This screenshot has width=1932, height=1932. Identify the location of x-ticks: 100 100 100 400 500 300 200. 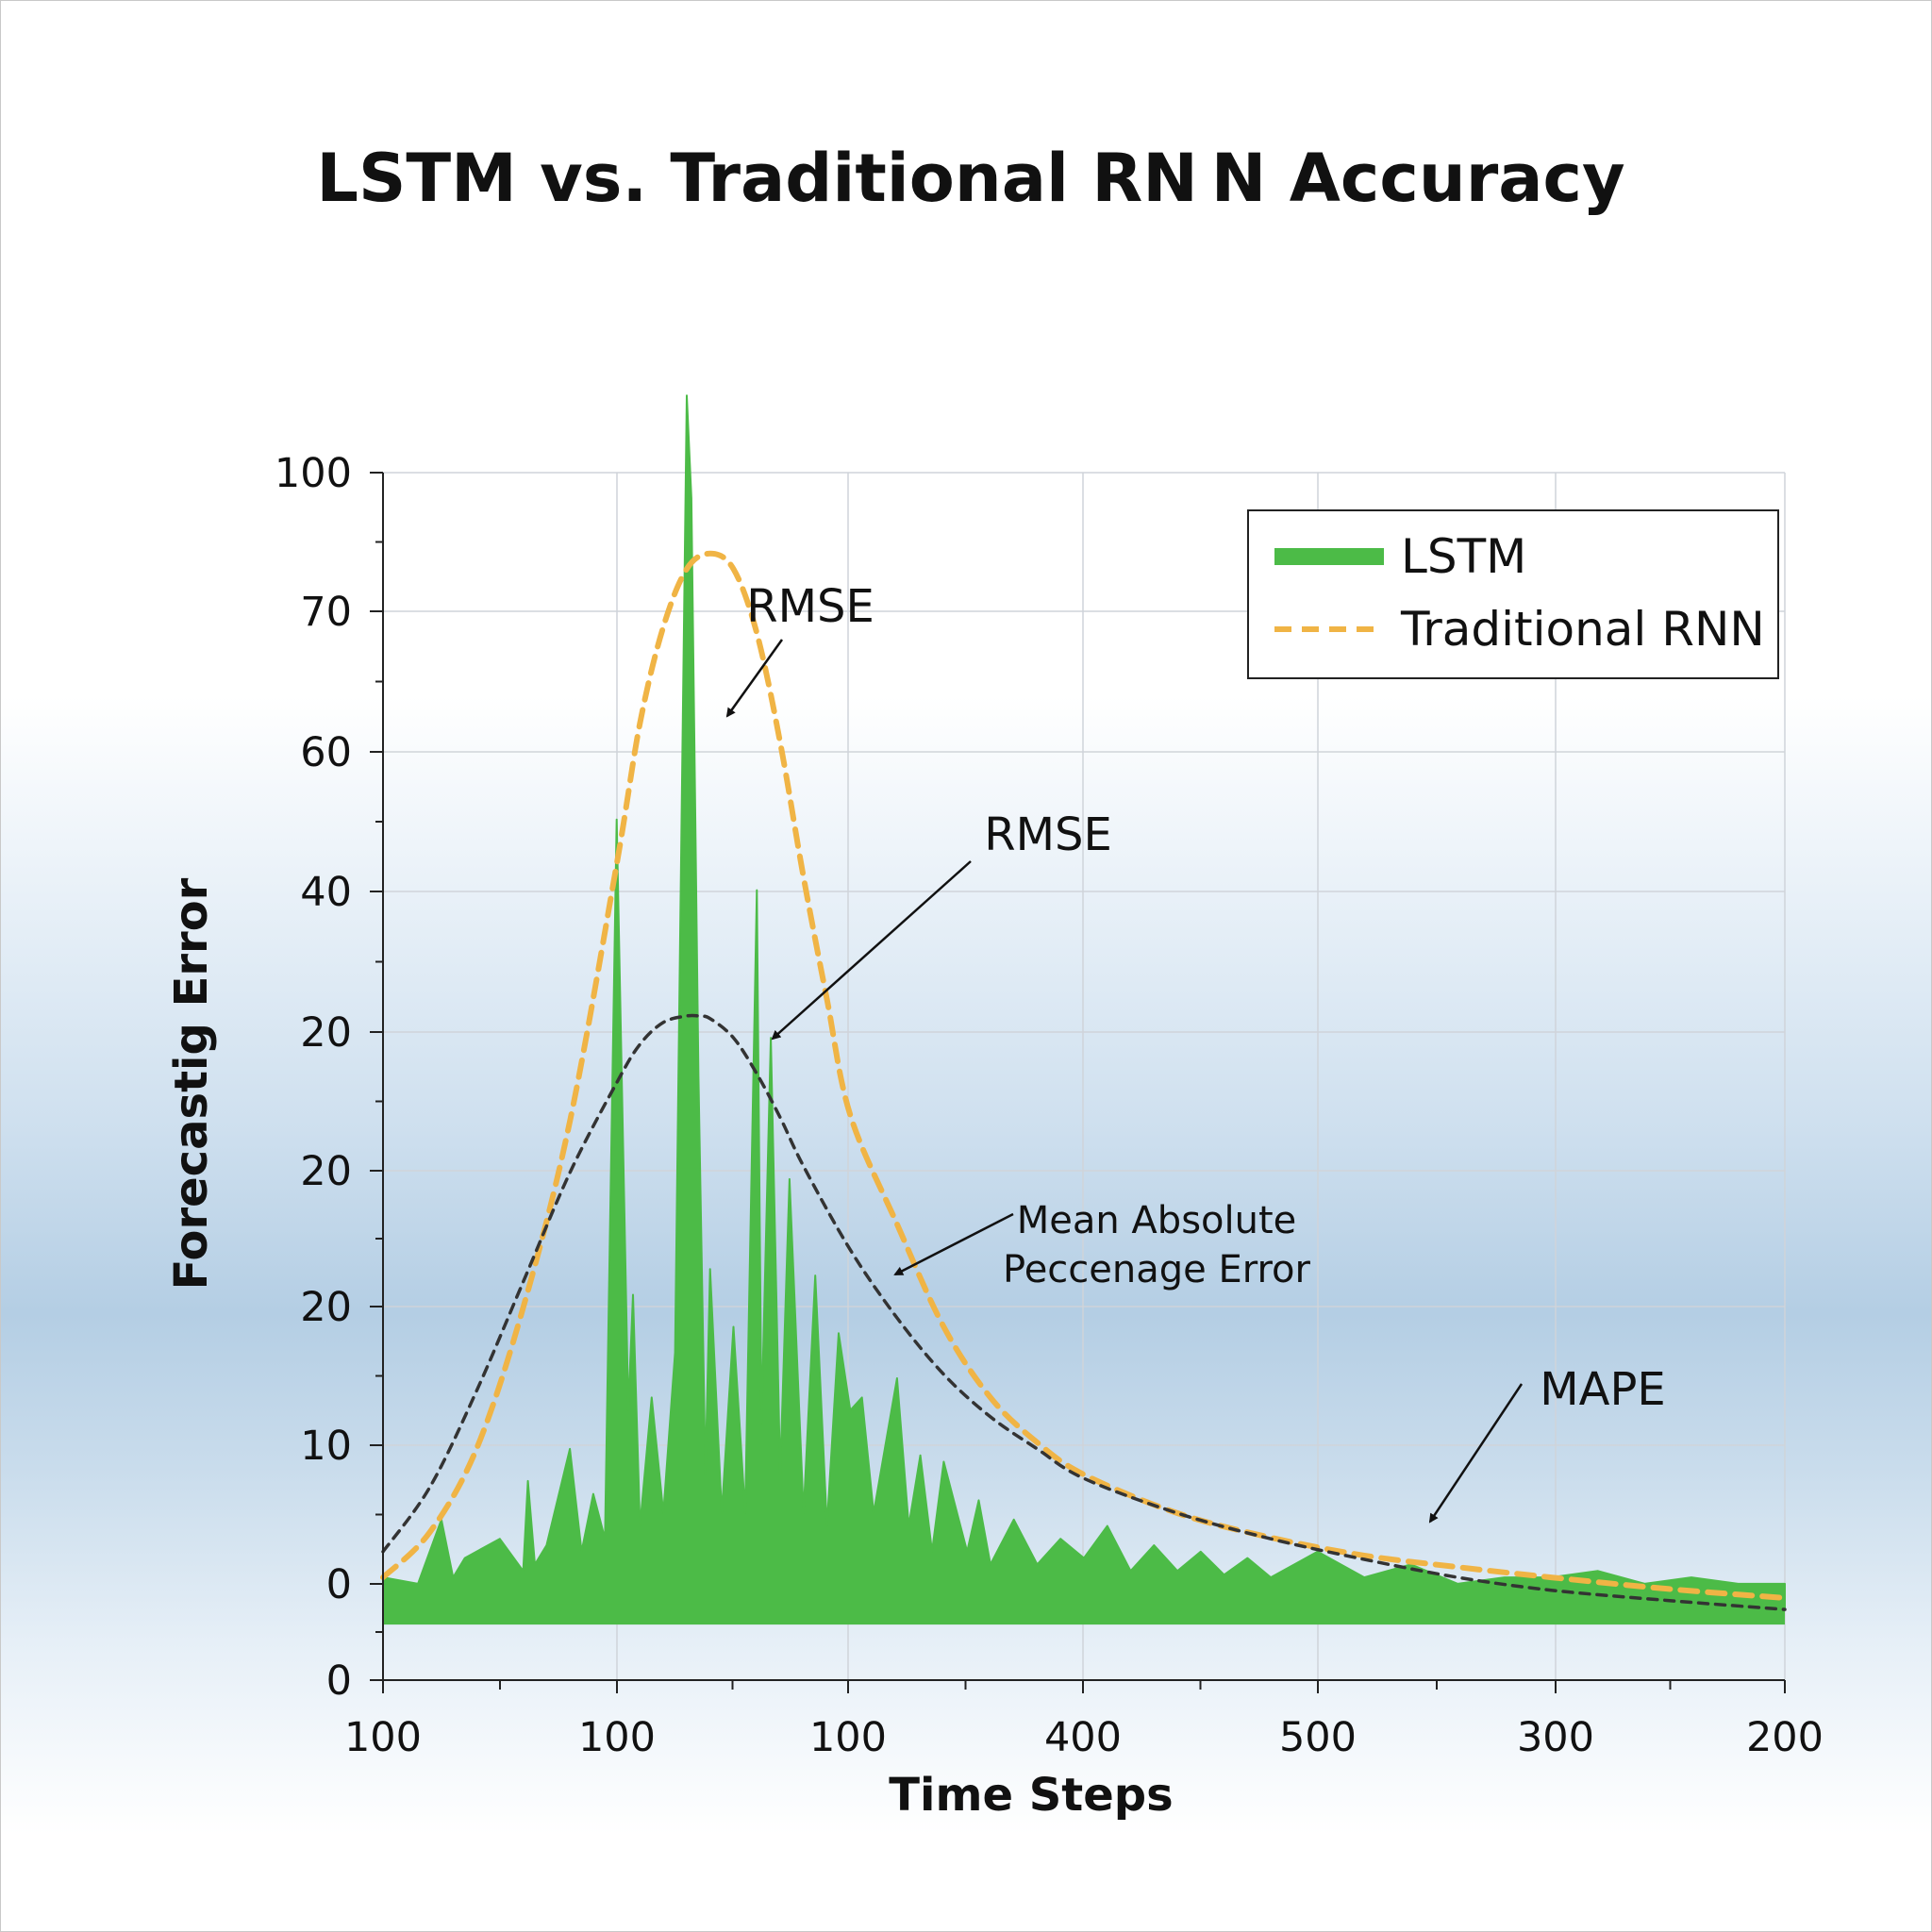
(1084, 1721).